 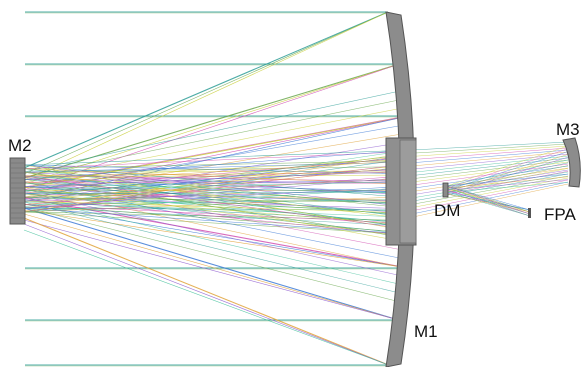 What do you see at coordinates (571, 162) in the screenshot?
I see `m3-tertiary-mirror` at bounding box center [571, 162].